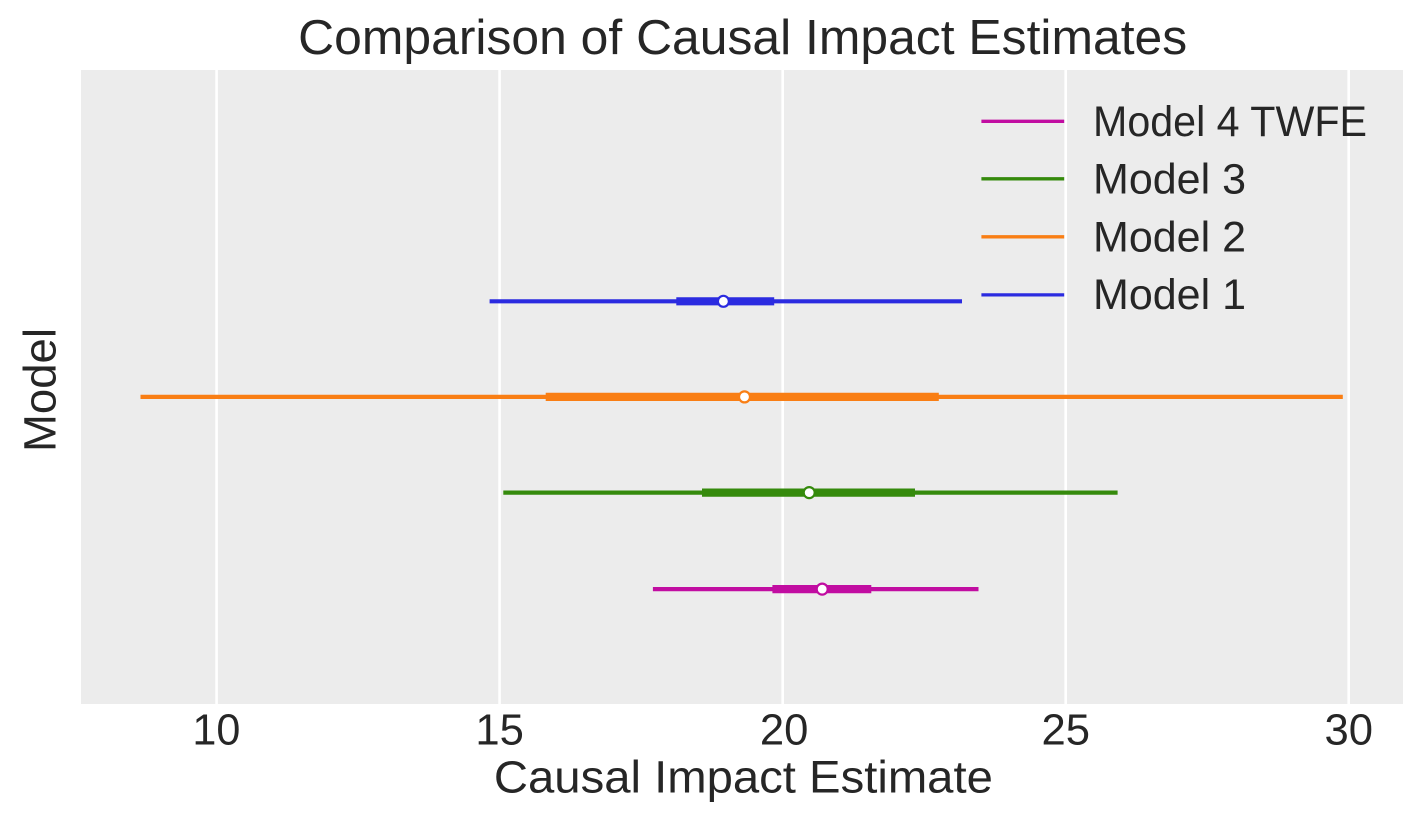 This screenshot has width=1423, height=828. What do you see at coordinates (1349, 730) in the screenshot?
I see `svg-text: 30` at bounding box center [1349, 730].